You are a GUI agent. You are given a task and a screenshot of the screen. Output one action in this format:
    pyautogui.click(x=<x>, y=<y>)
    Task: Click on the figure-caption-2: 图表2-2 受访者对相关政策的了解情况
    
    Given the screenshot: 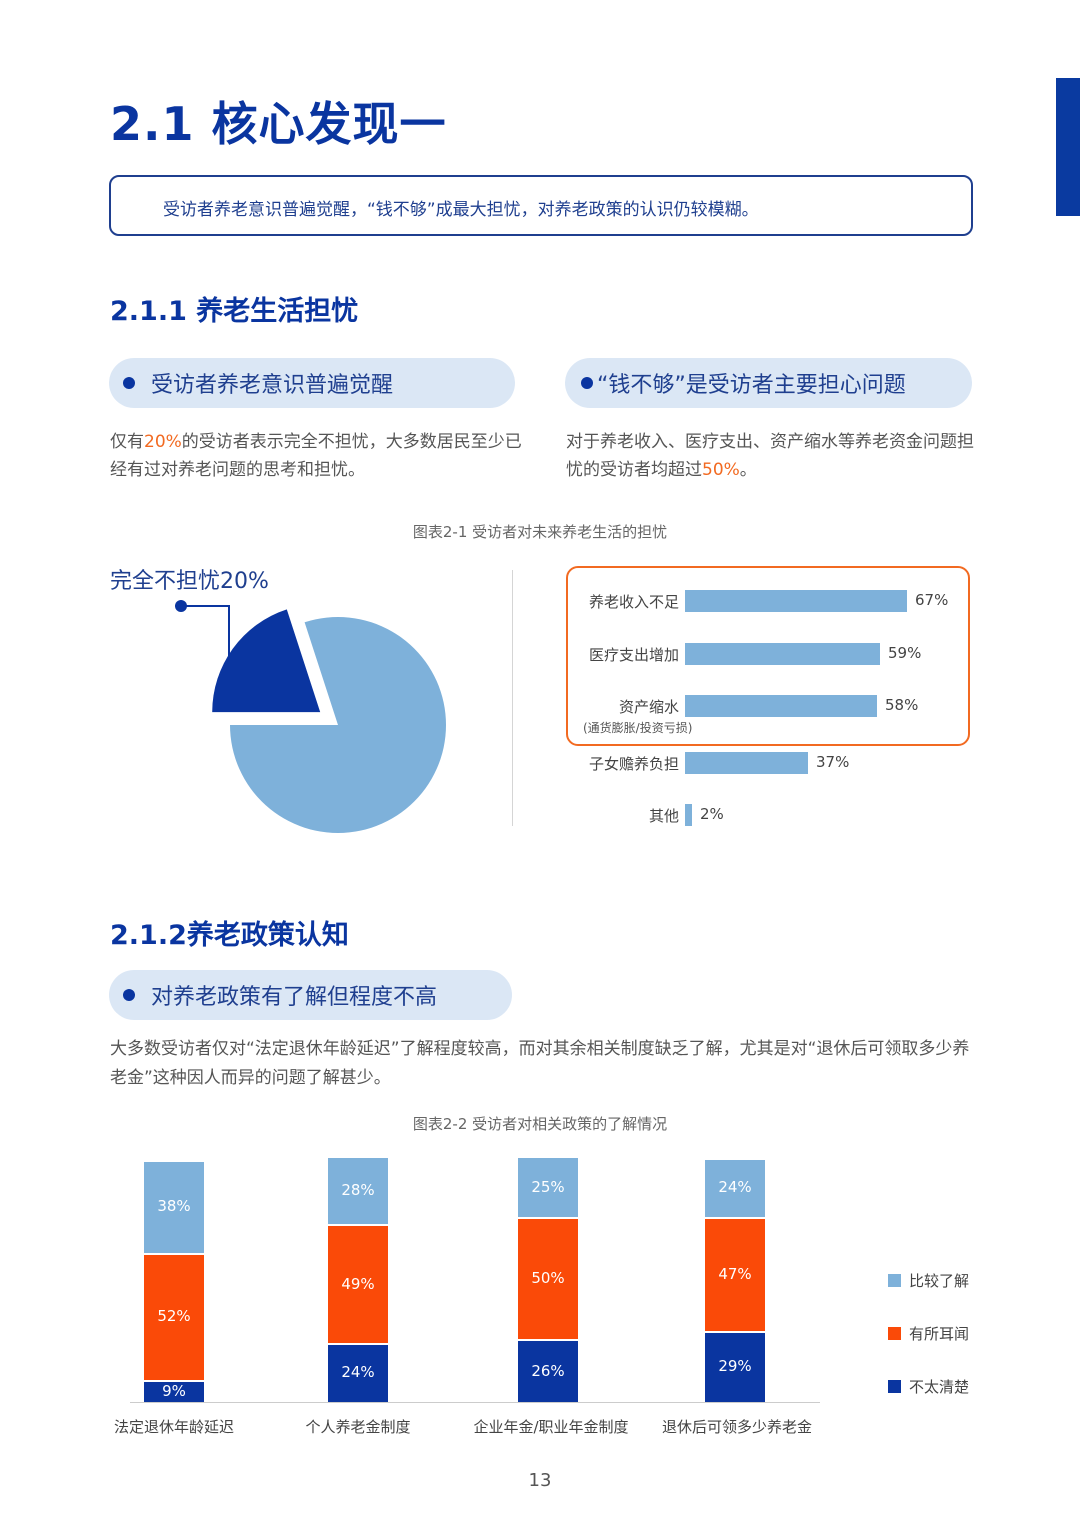 What is the action you would take?
    pyautogui.click(x=540, y=1124)
    